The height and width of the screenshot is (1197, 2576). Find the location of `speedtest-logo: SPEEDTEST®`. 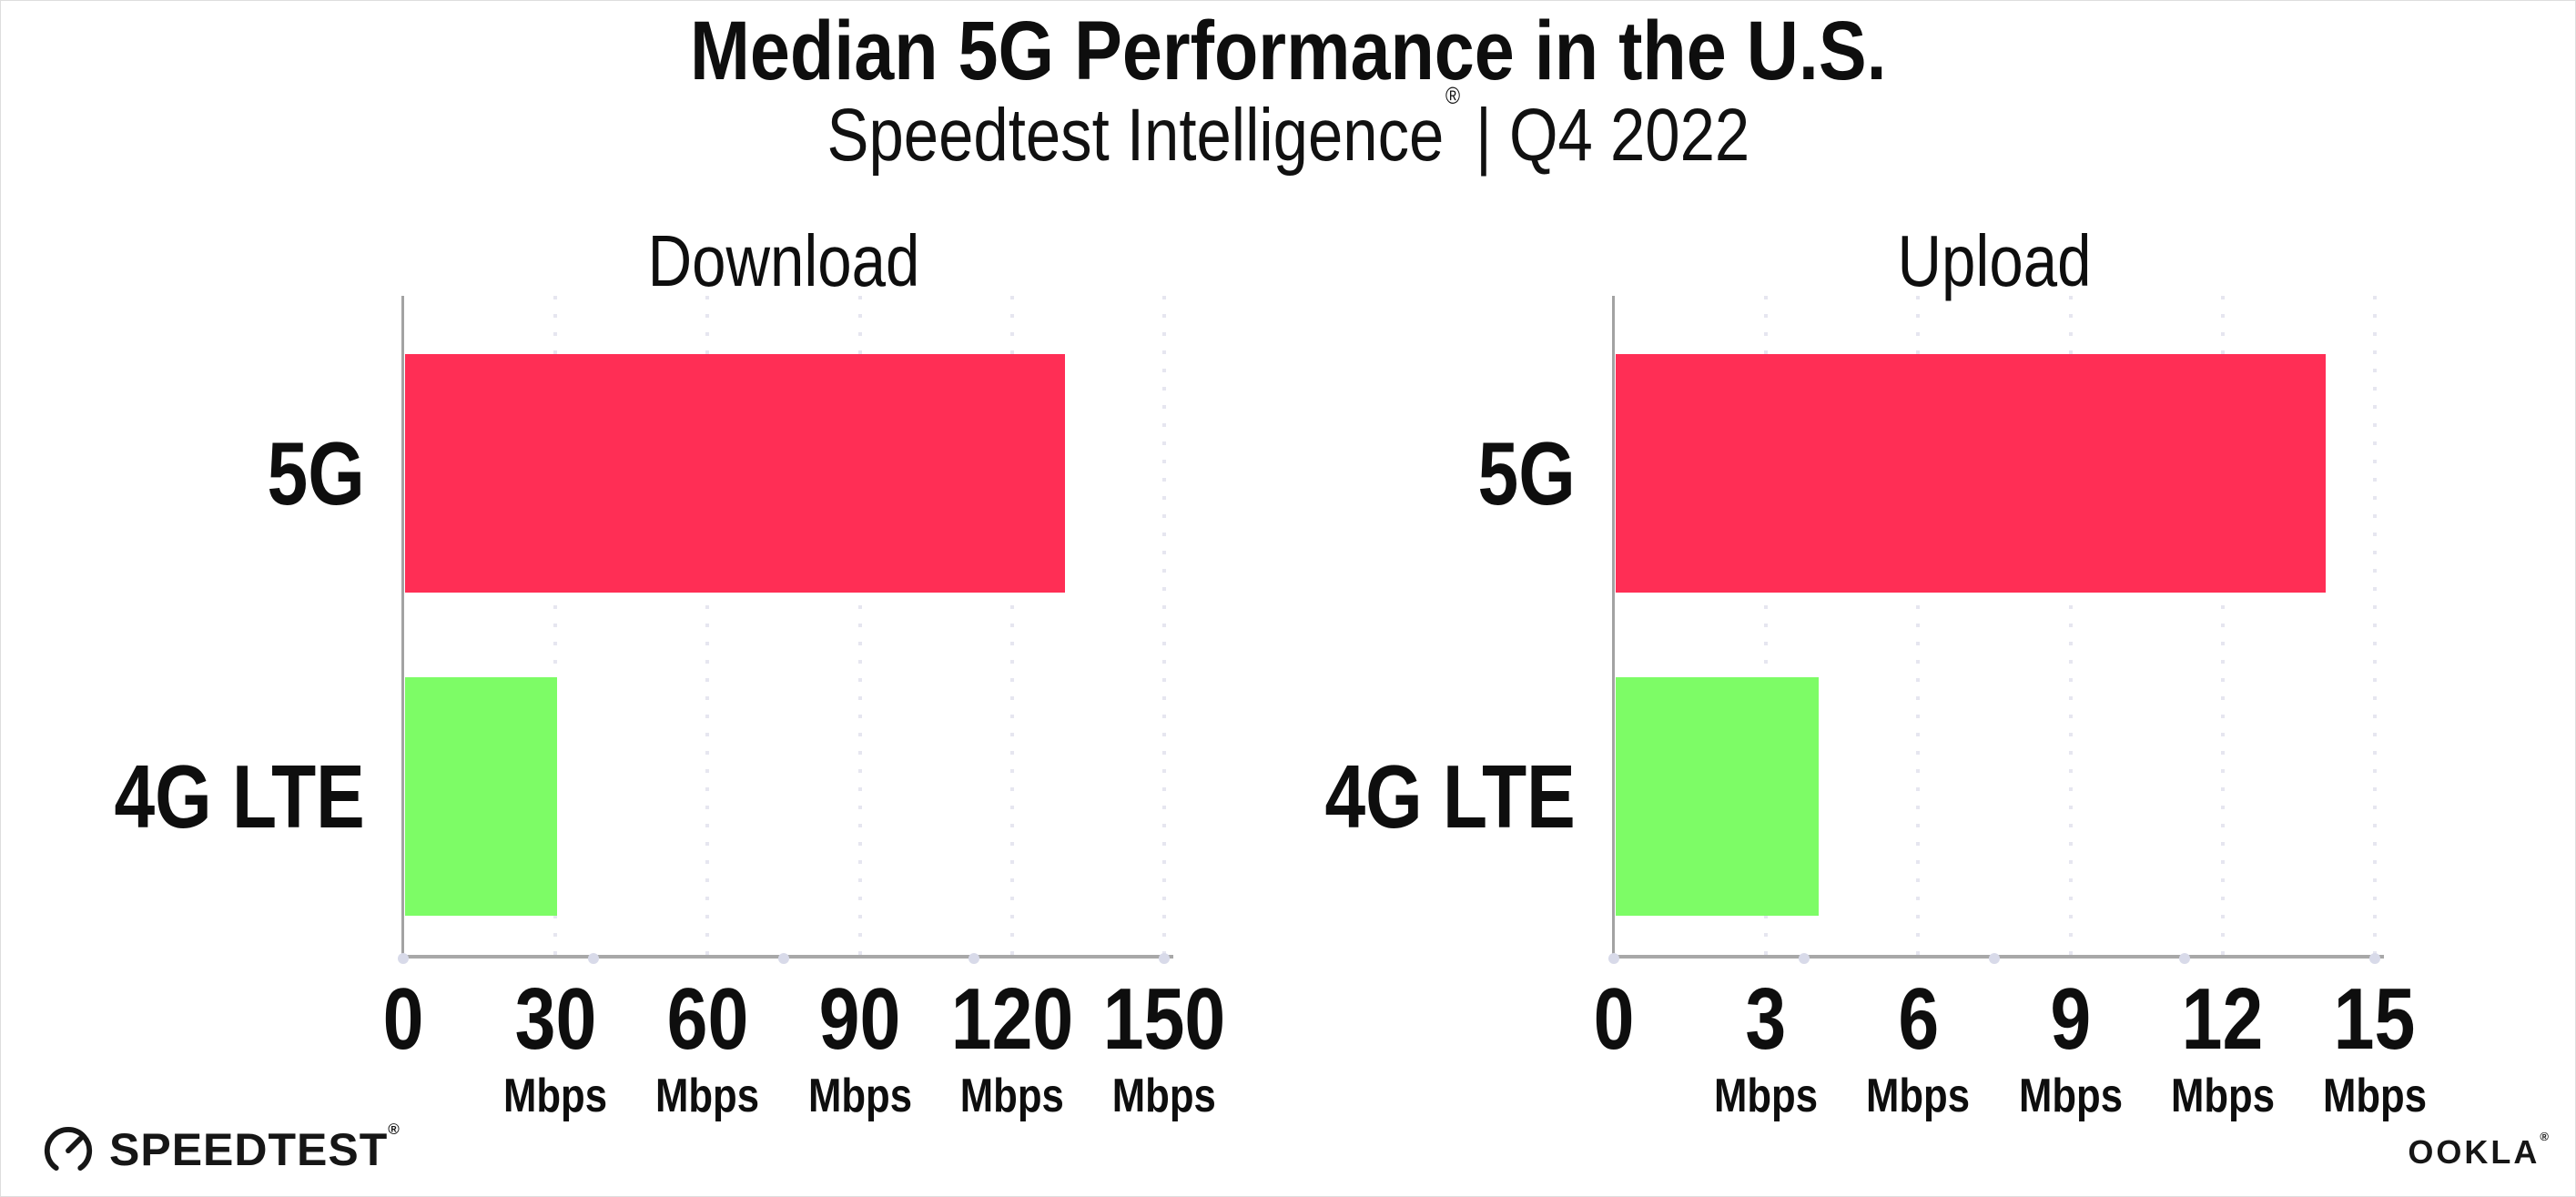

speedtest-logo: SPEEDTEST® is located at coordinates (221, 1149).